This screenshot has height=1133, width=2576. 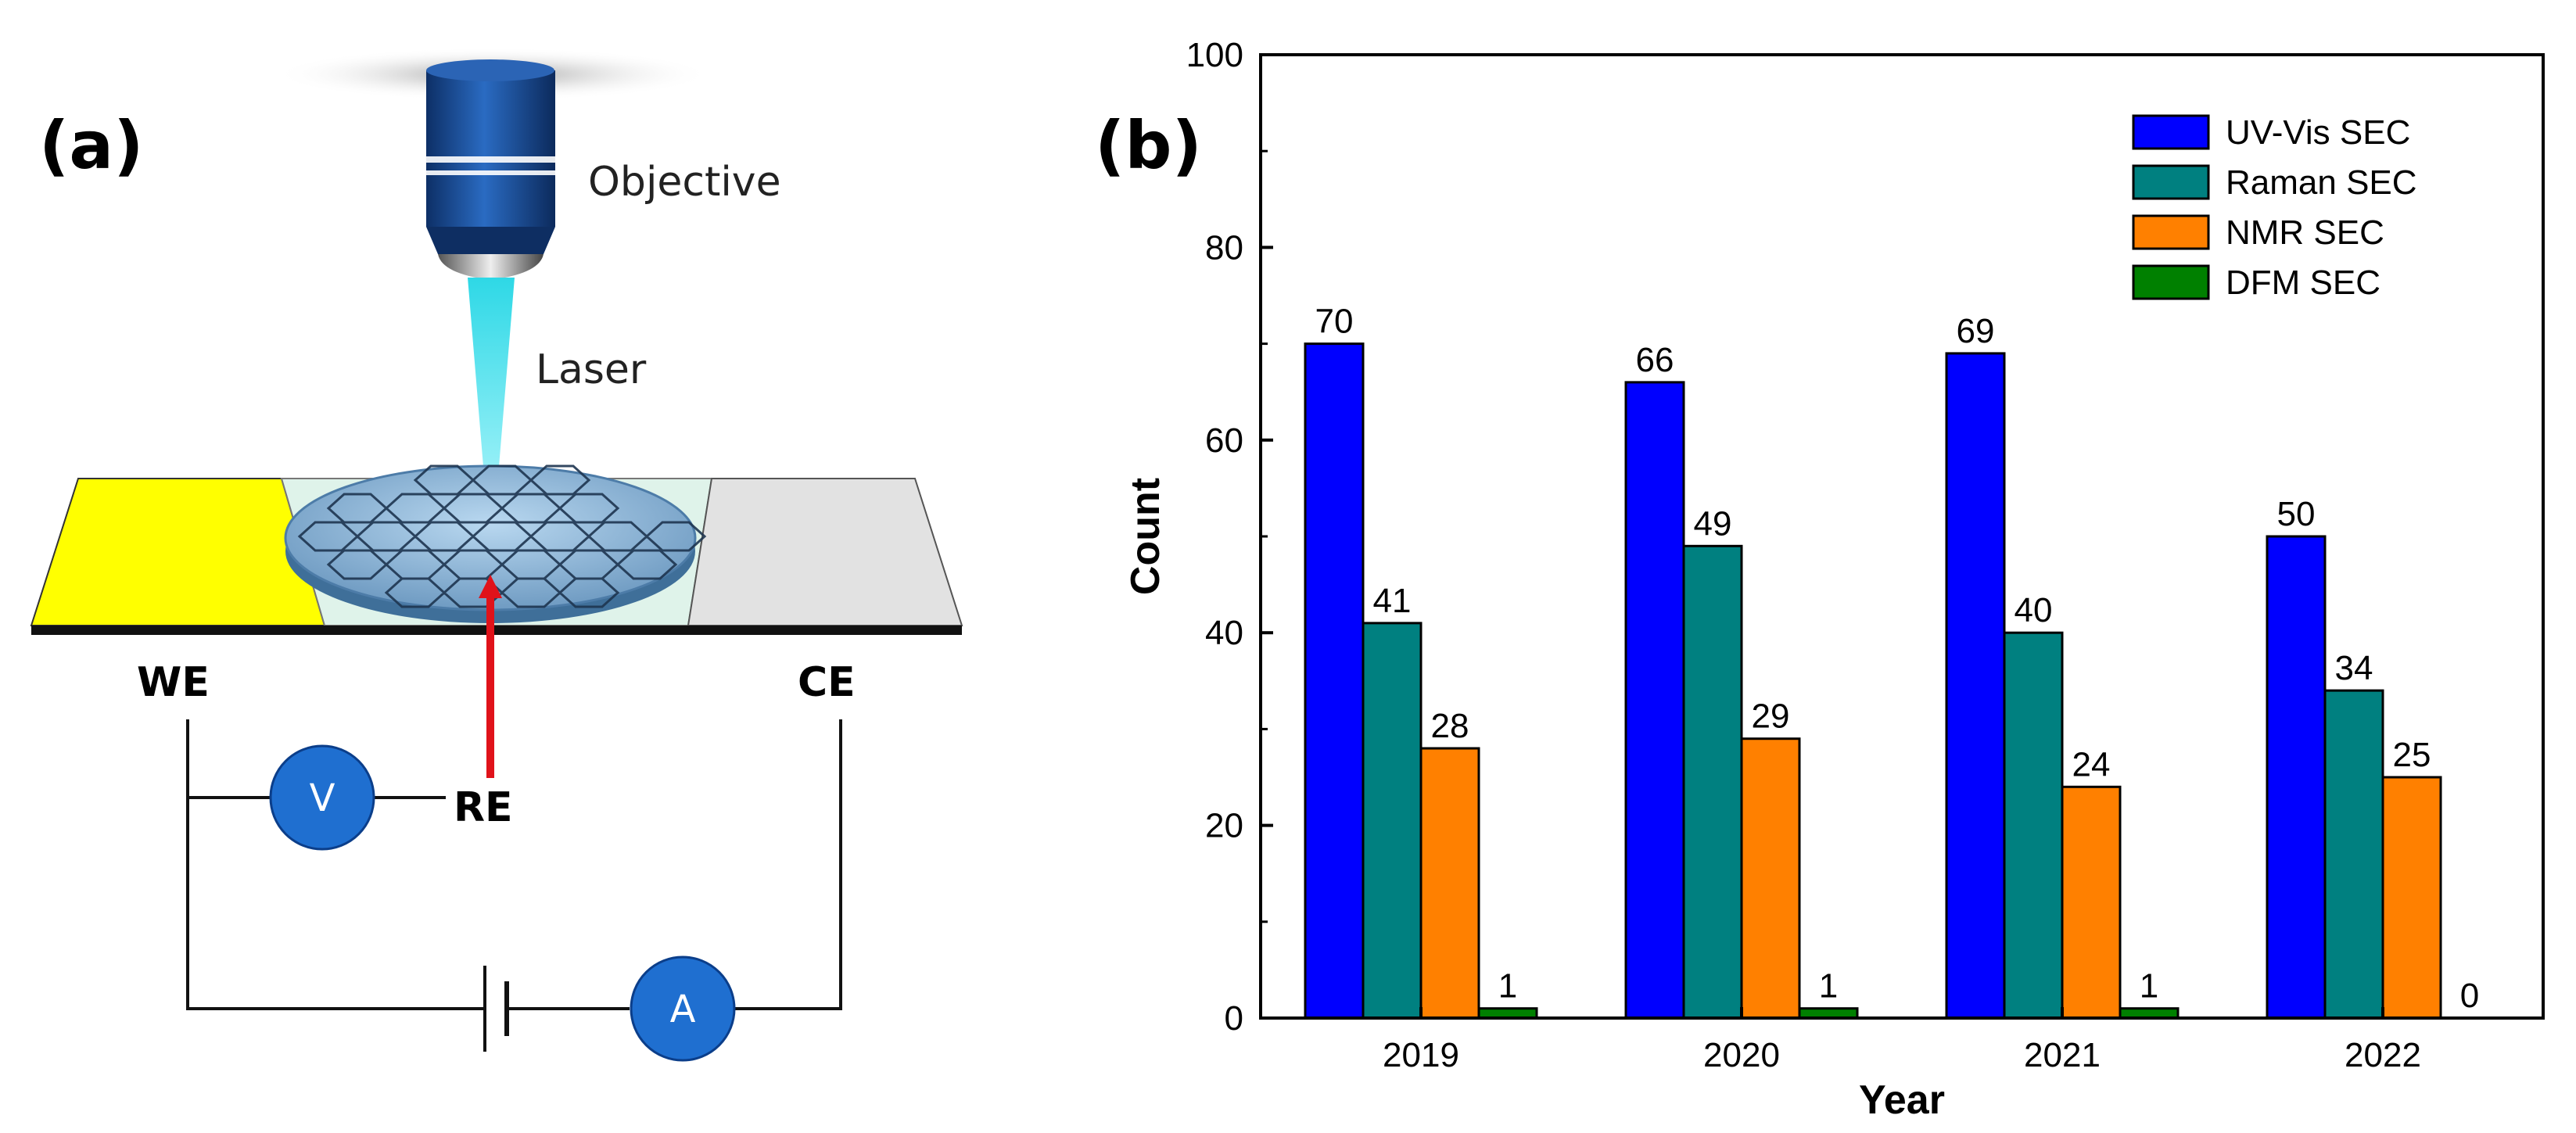 What do you see at coordinates (1421, 1055) in the screenshot?
I see `x-tick-label: 2019` at bounding box center [1421, 1055].